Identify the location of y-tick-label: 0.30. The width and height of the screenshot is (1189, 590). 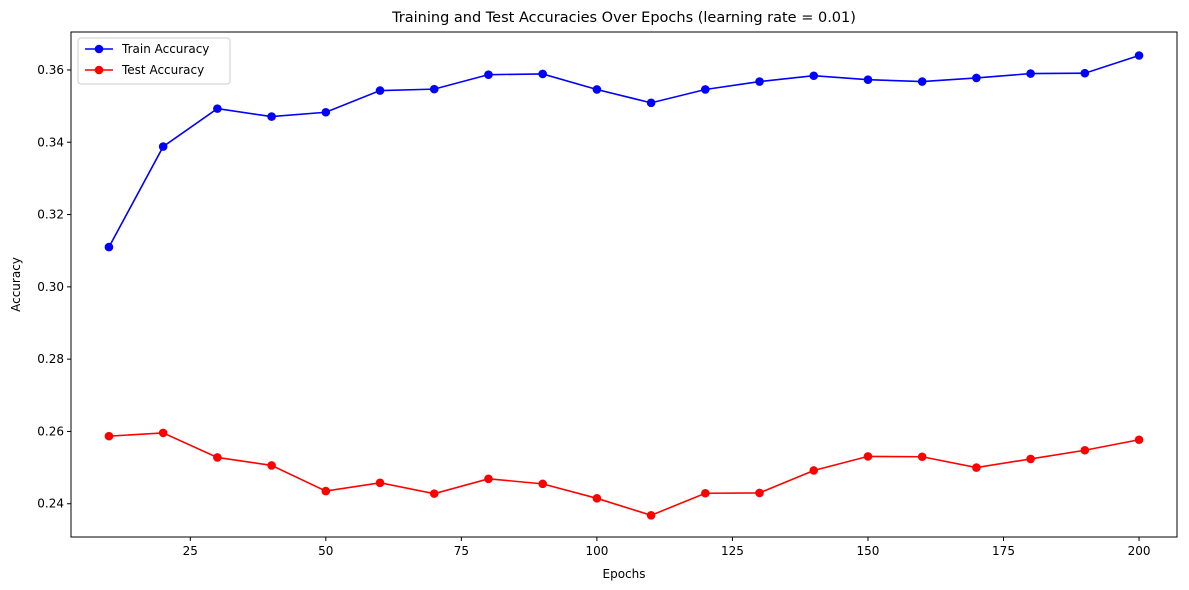
(50, 287).